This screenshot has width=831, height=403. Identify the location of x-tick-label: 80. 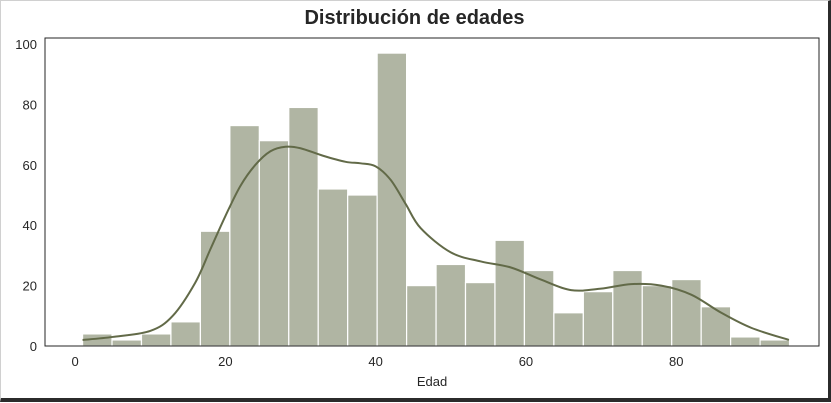
(676, 361).